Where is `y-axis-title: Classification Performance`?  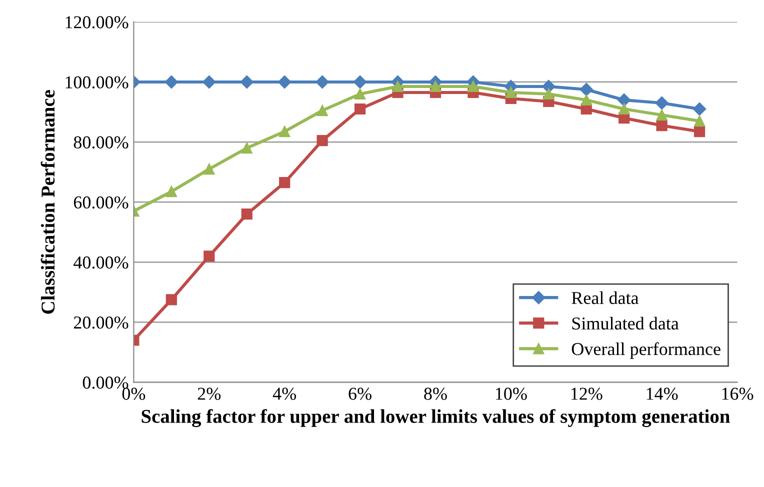 y-axis-title: Classification Performance is located at coordinates (47, 202).